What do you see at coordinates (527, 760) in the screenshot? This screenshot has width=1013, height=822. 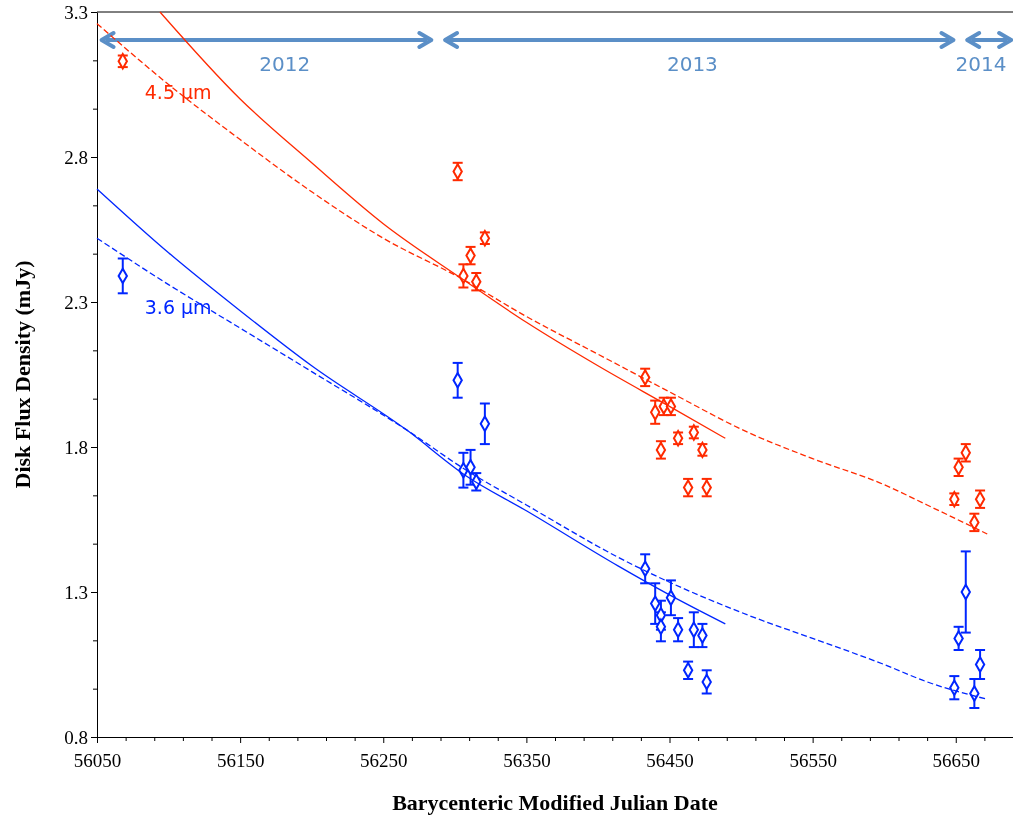 I see `x-tick-label: 56350` at bounding box center [527, 760].